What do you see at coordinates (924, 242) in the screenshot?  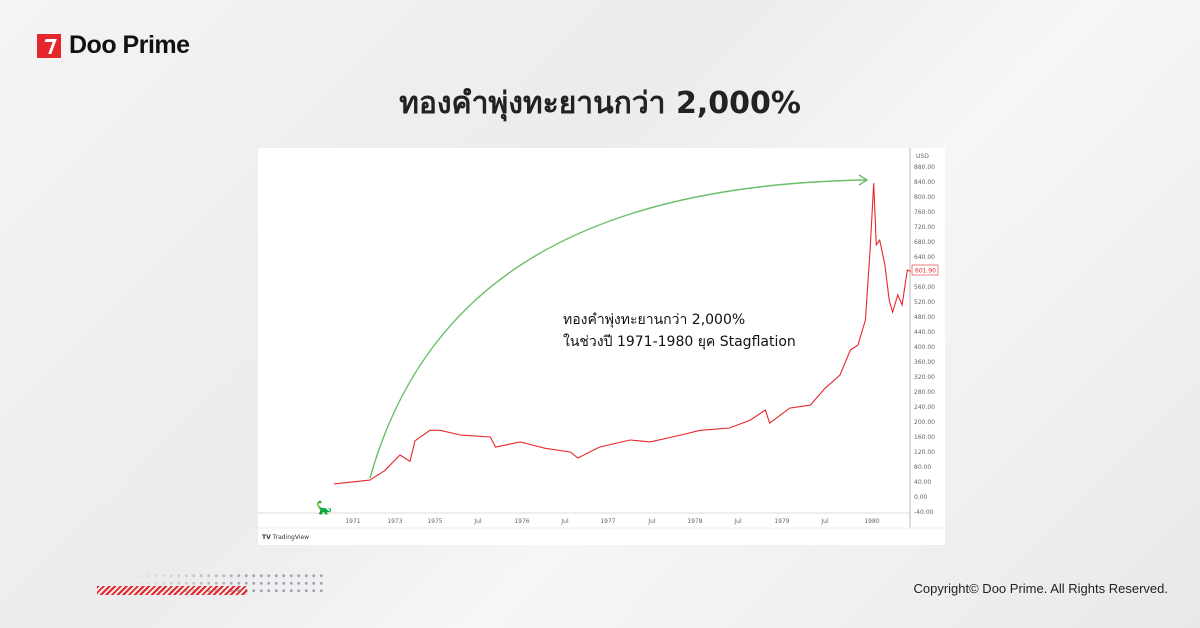 I see `y-tick-label: 680.00` at bounding box center [924, 242].